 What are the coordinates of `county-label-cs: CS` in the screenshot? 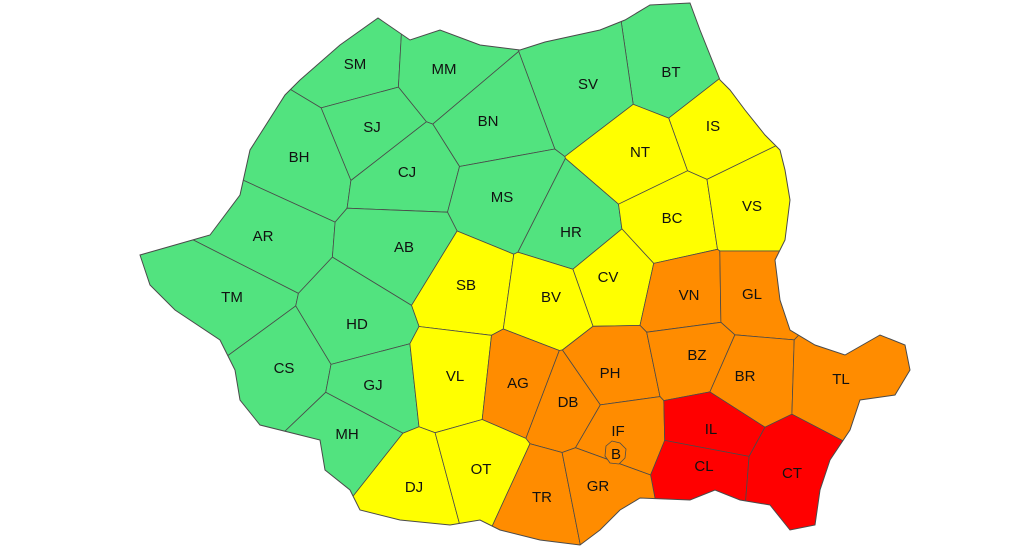 It's located at (284, 368).